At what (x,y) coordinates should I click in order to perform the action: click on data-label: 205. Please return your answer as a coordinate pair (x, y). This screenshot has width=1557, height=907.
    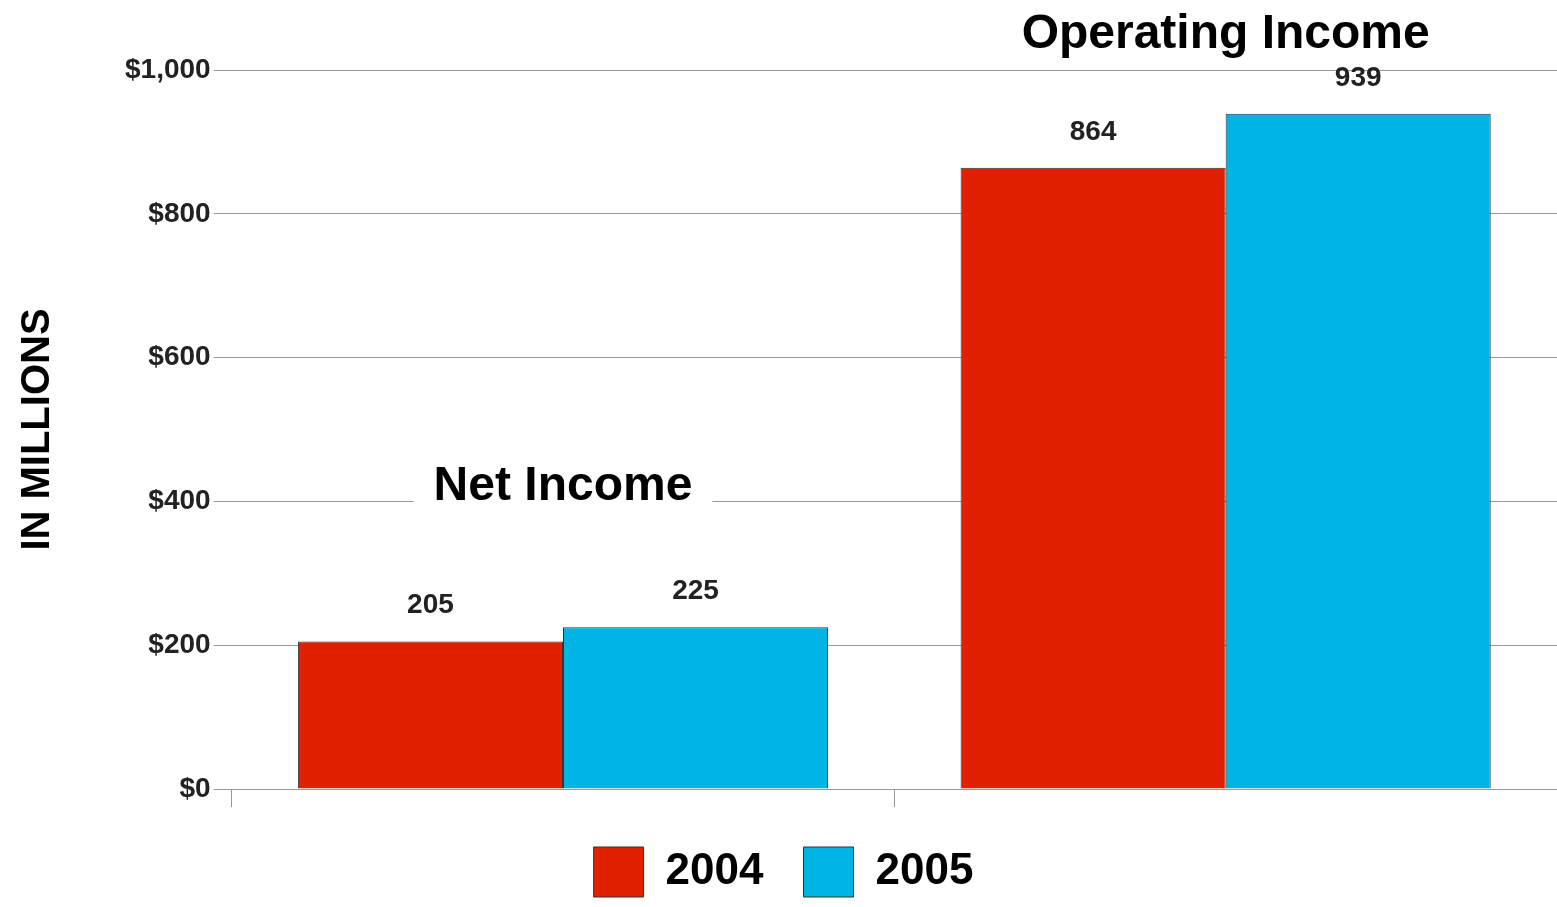
    Looking at the image, I should click on (430, 604).